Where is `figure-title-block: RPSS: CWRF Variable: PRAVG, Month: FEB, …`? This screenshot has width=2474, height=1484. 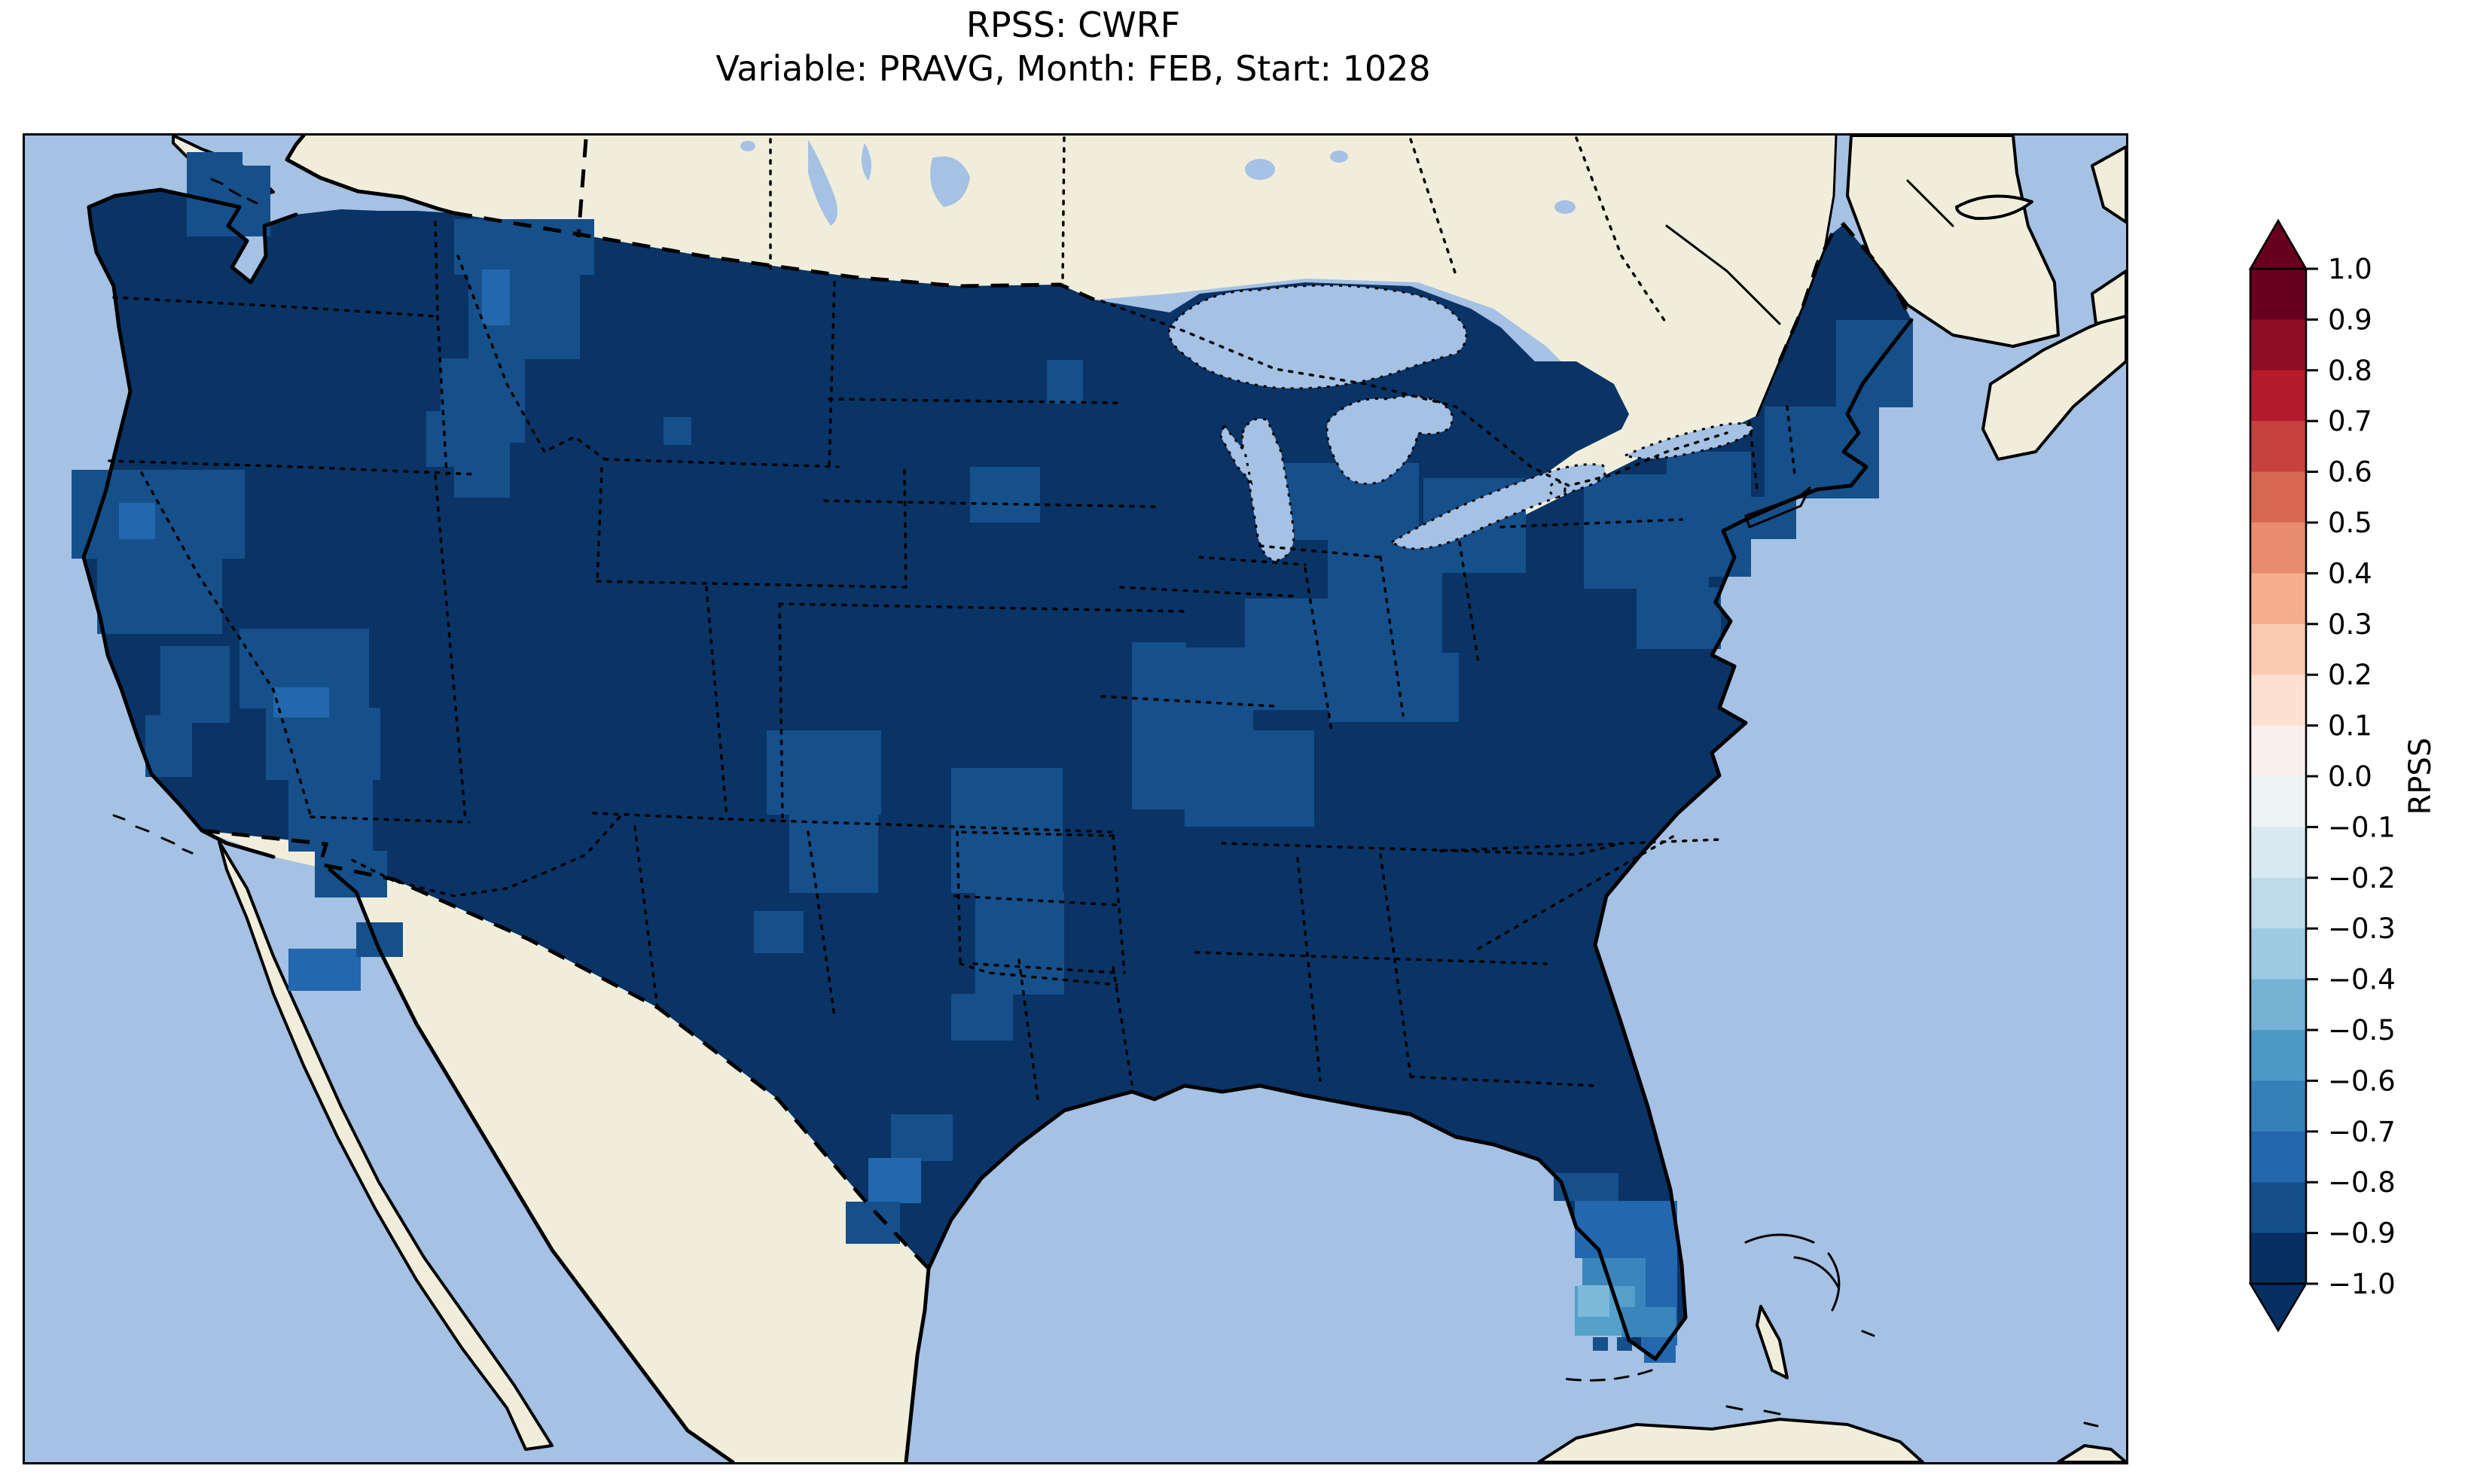 figure-title-block: RPSS: CWRF Variable: PRAVG, Month: FEB, … is located at coordinates (1073, 46).